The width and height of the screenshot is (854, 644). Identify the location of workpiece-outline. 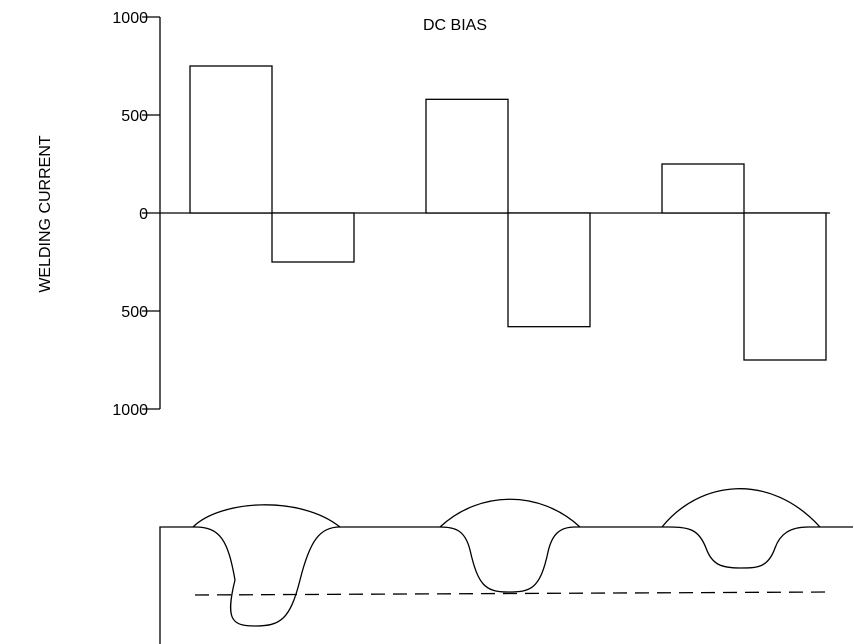
(506, 585).